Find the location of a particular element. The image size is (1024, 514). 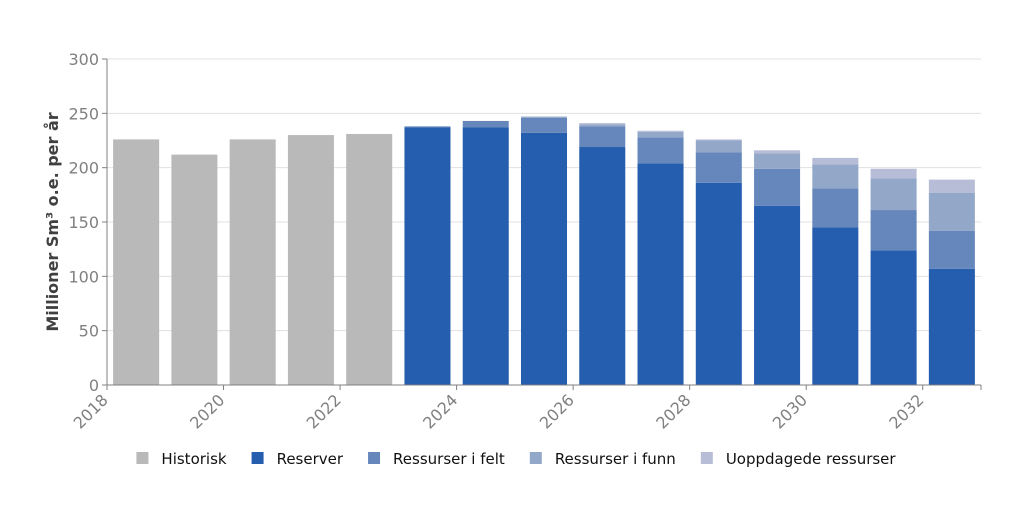

bar-ressurser-i-funn-2032 is located at coordinates (951, 211).